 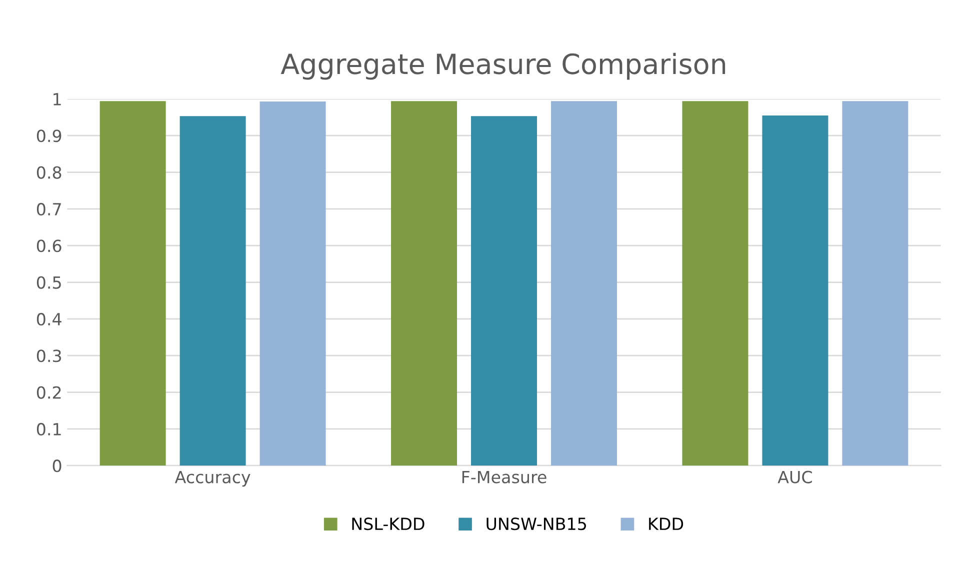 I want to click on y-tick-label: 0.3, so click(x=49, y=356).